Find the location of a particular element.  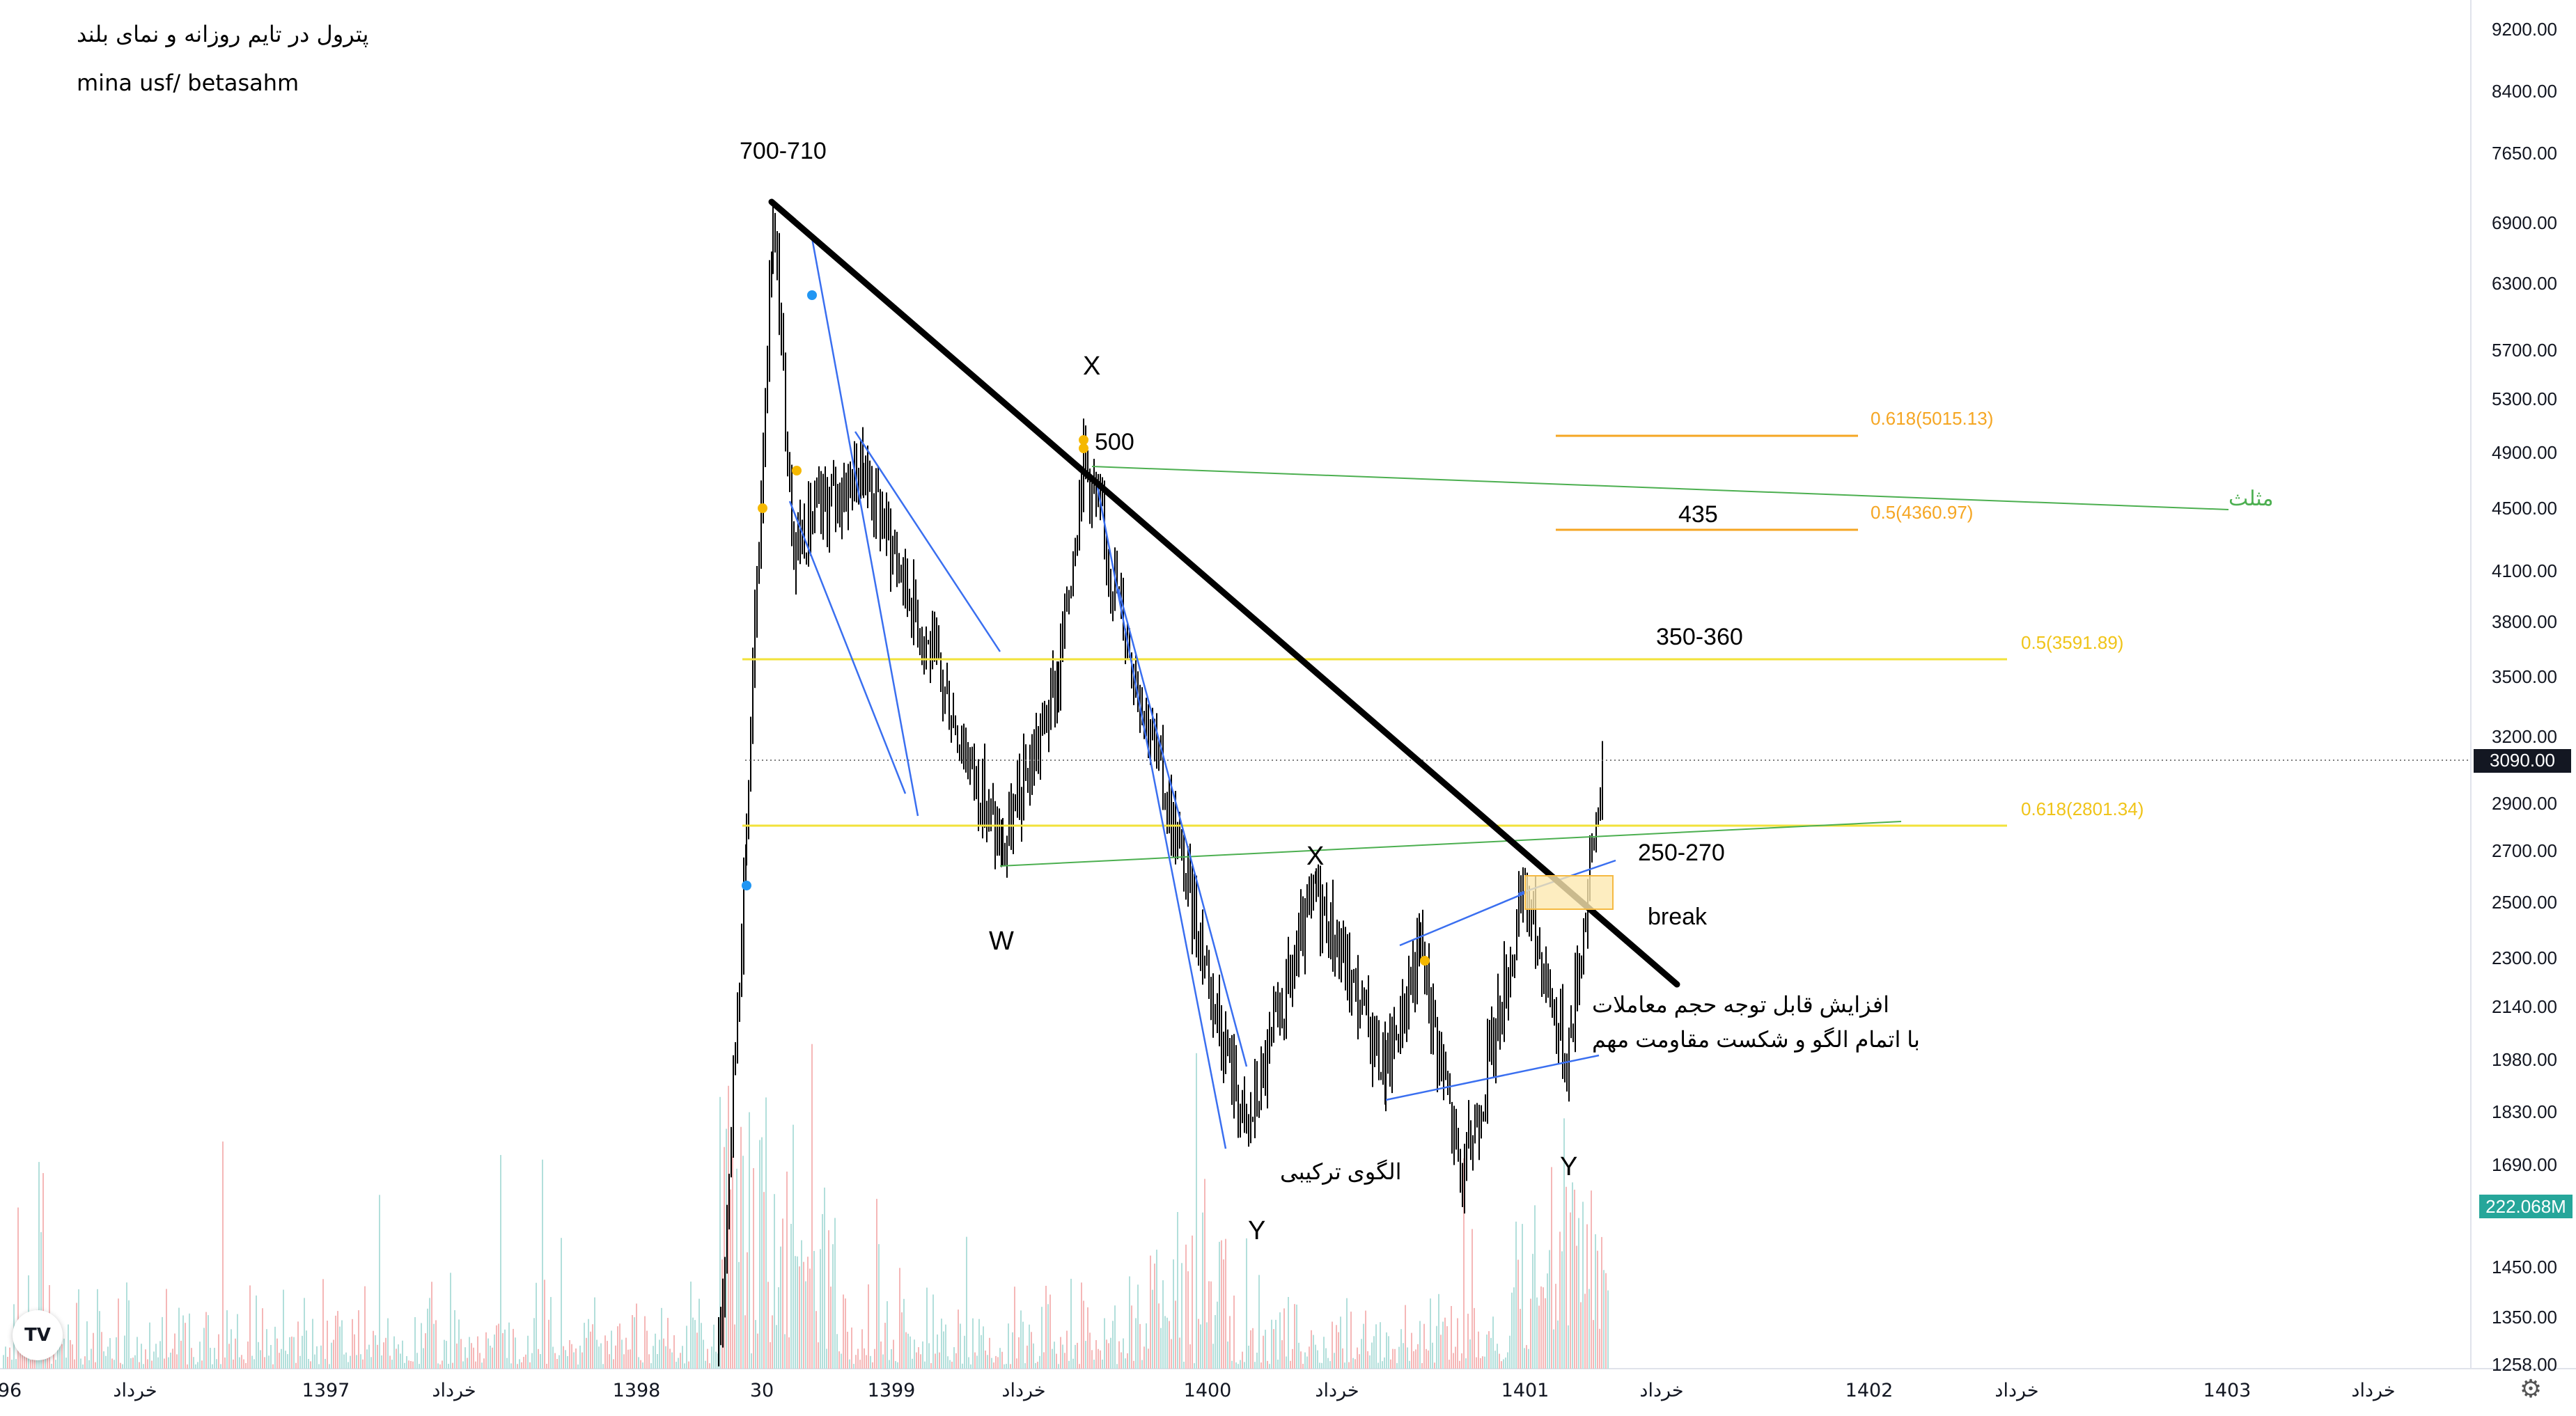

price-tick: 2700.00 is located at coordinates (2525, 850).